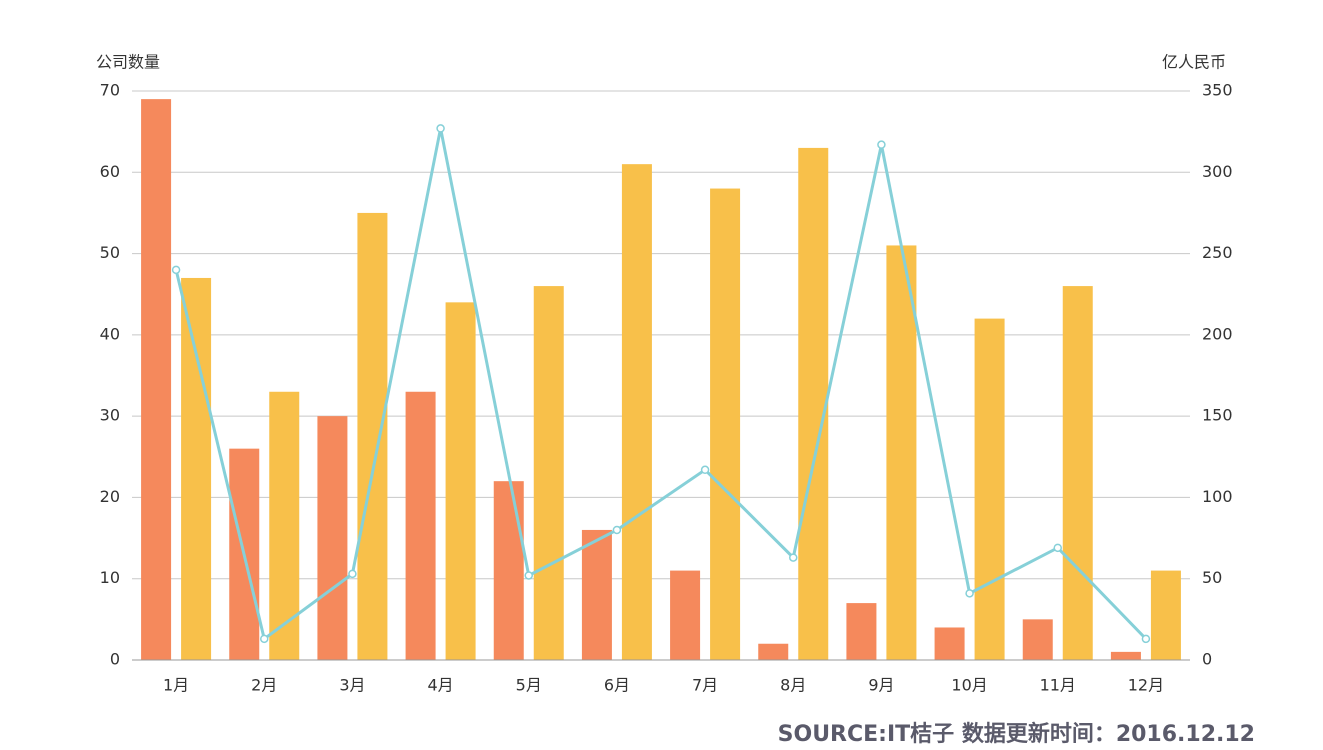 Image resolution: width=1323 pixels, height=750 pixels. What do you see at coordinates (110, 252) in the screenshot?
I see `y-tick-label: 50` at bounding box center [110, 252].